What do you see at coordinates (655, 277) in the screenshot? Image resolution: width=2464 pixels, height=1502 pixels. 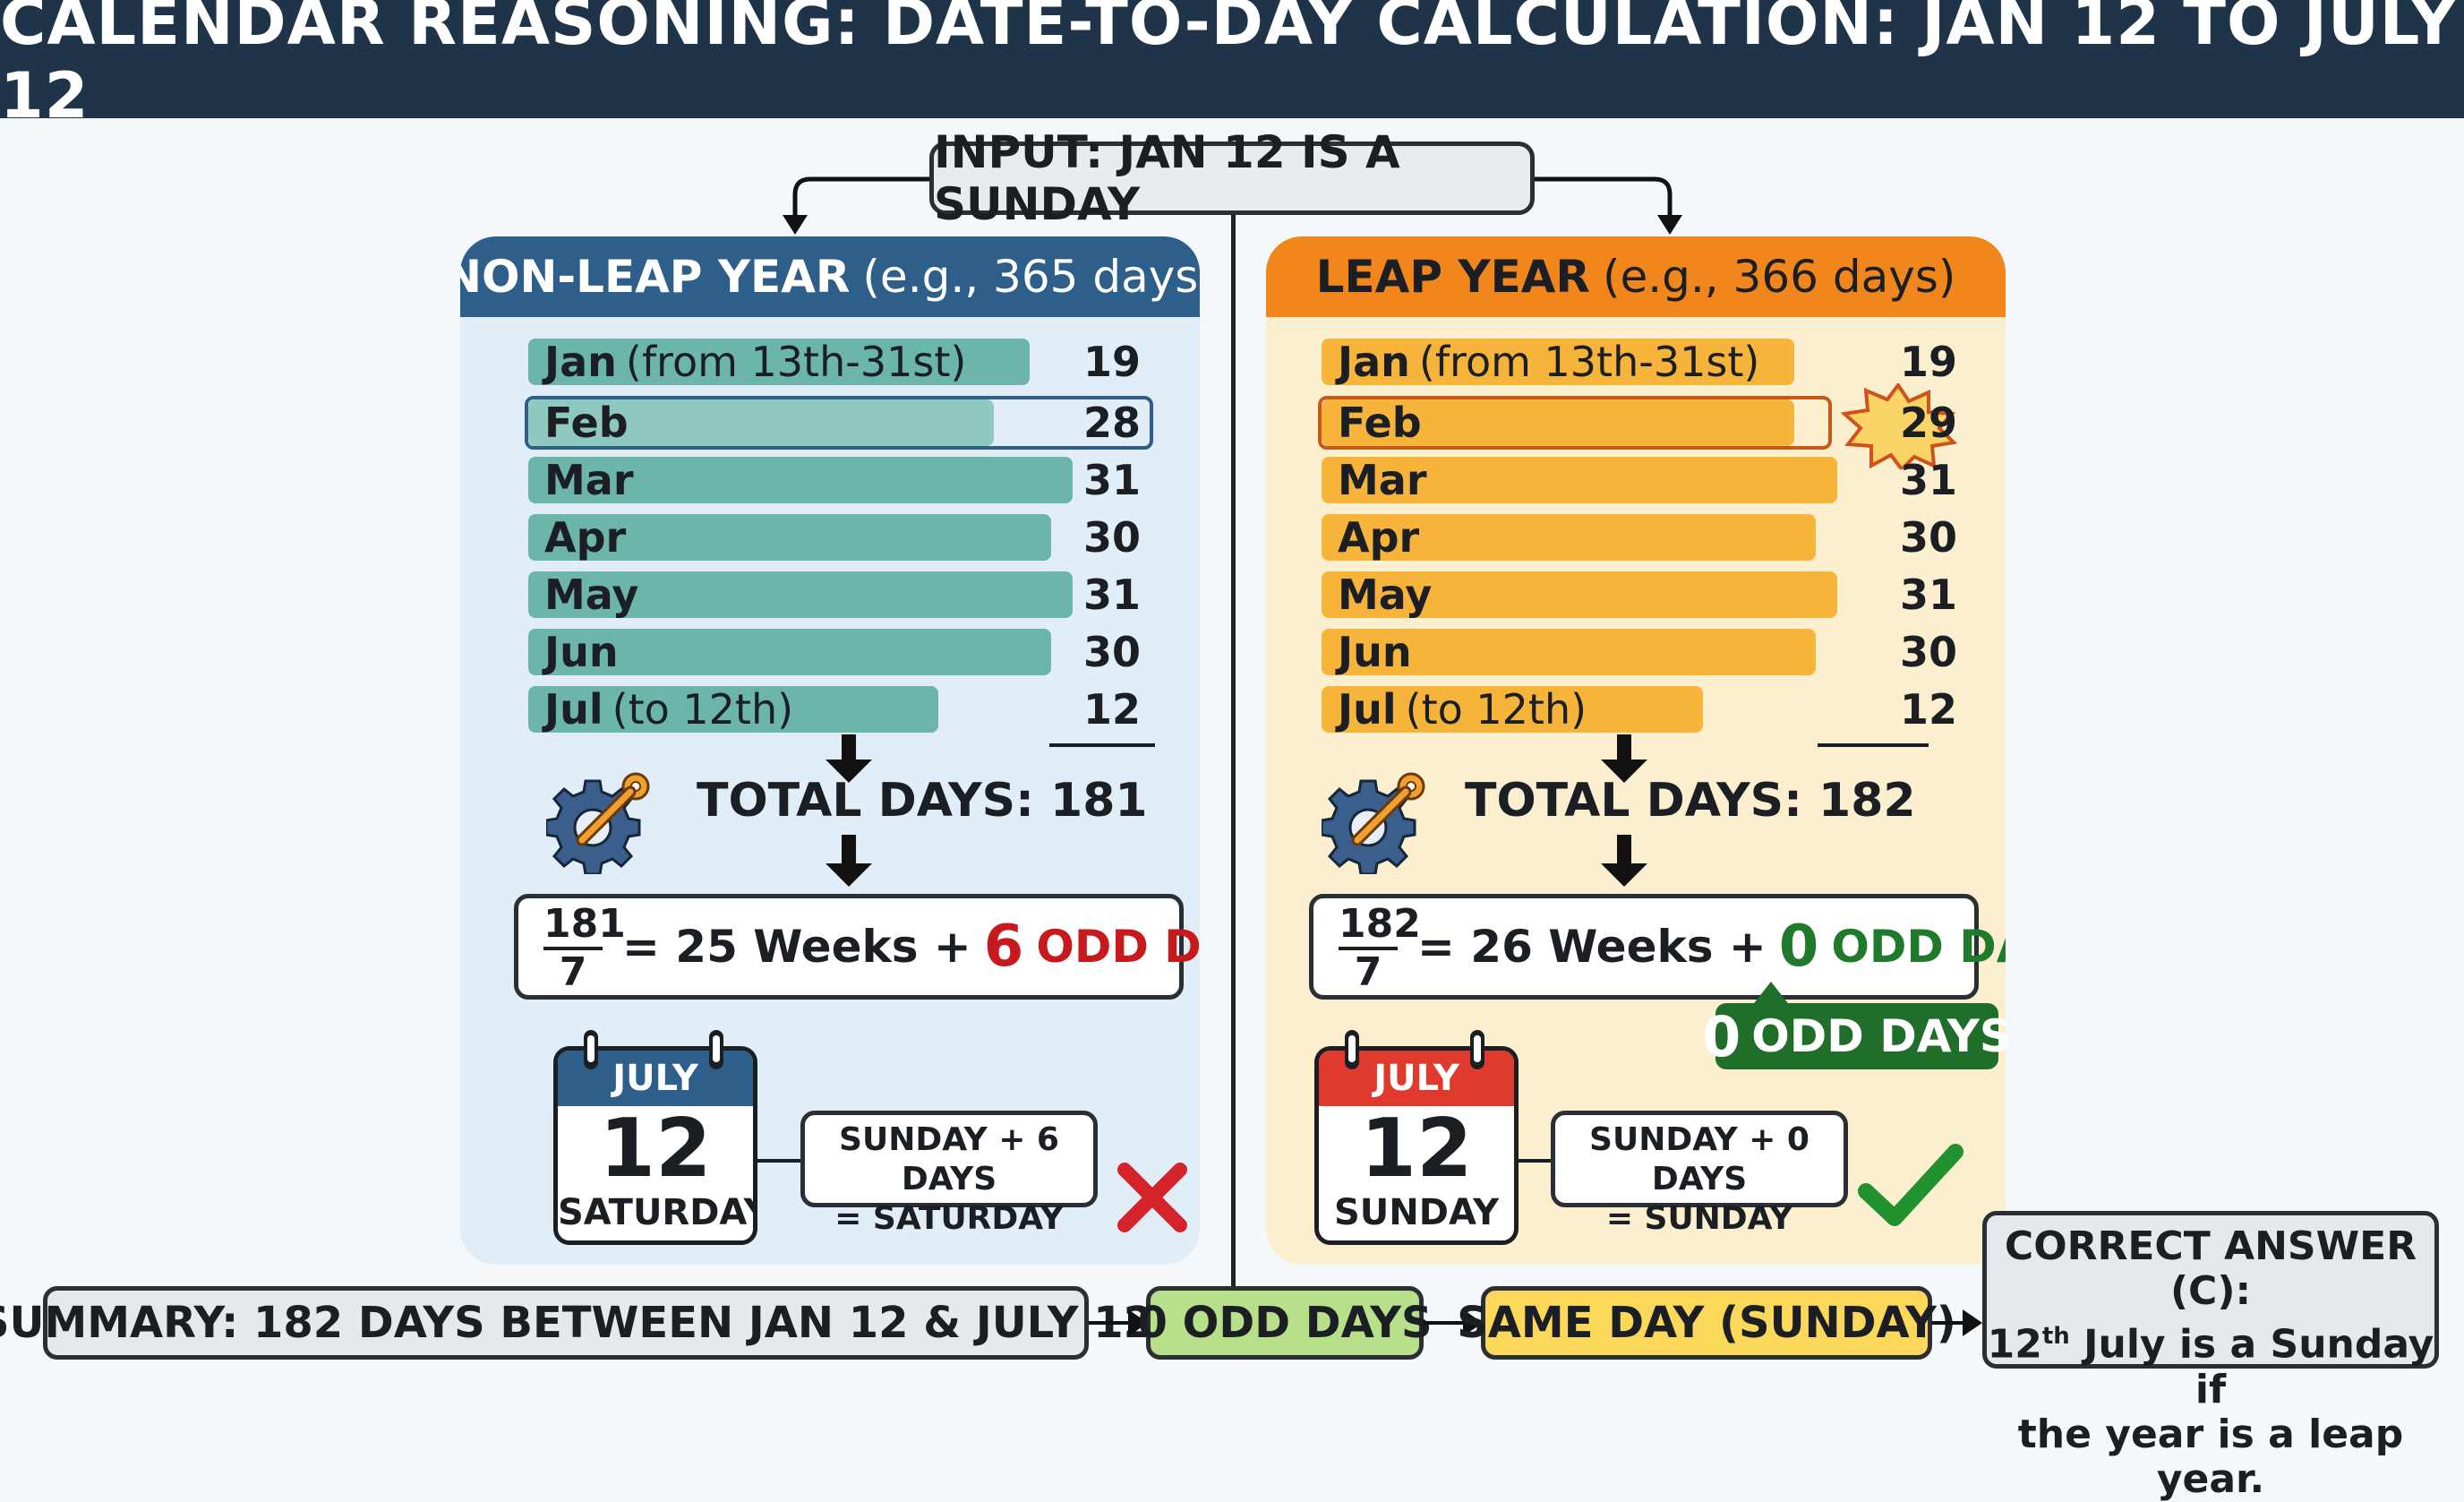 I see `heading-strong: NON-LEAP YEAR` at bounding box center [655, 277].